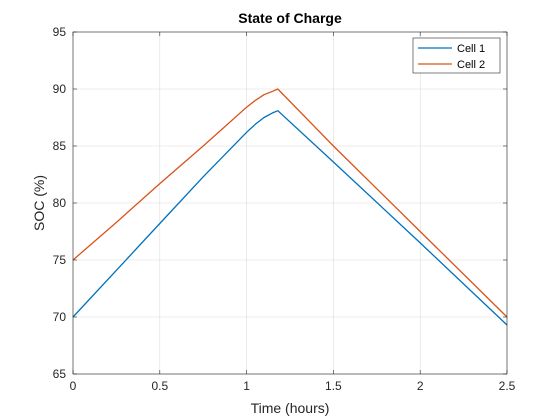 Image resolution: width=560 pixels, height=420 pixels. What do you see at coordinates (60, 32) in the screenshot?
I see `y-tick-label: 95` at bounding box center [60, 32].